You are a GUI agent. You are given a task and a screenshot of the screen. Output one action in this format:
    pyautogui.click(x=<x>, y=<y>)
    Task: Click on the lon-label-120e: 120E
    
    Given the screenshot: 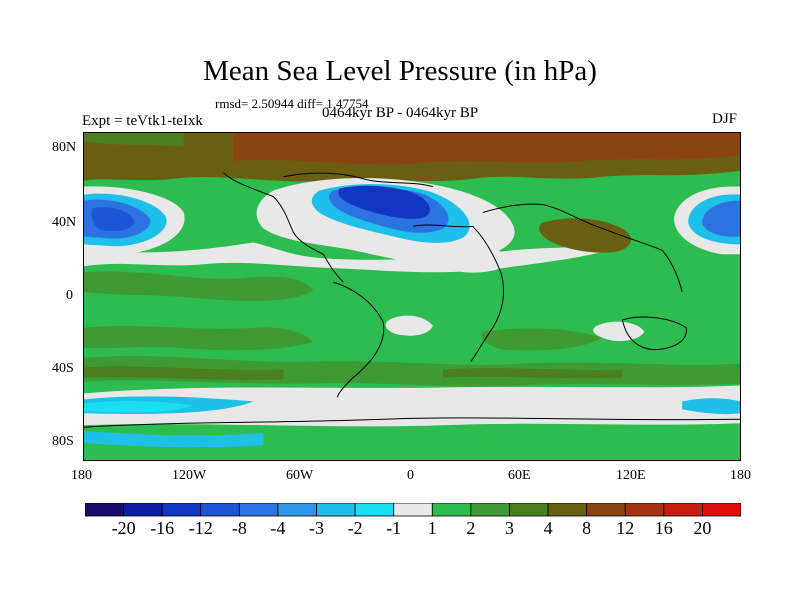 What is the action you would take?
    pyautogui.click(x=631, y=475)
    